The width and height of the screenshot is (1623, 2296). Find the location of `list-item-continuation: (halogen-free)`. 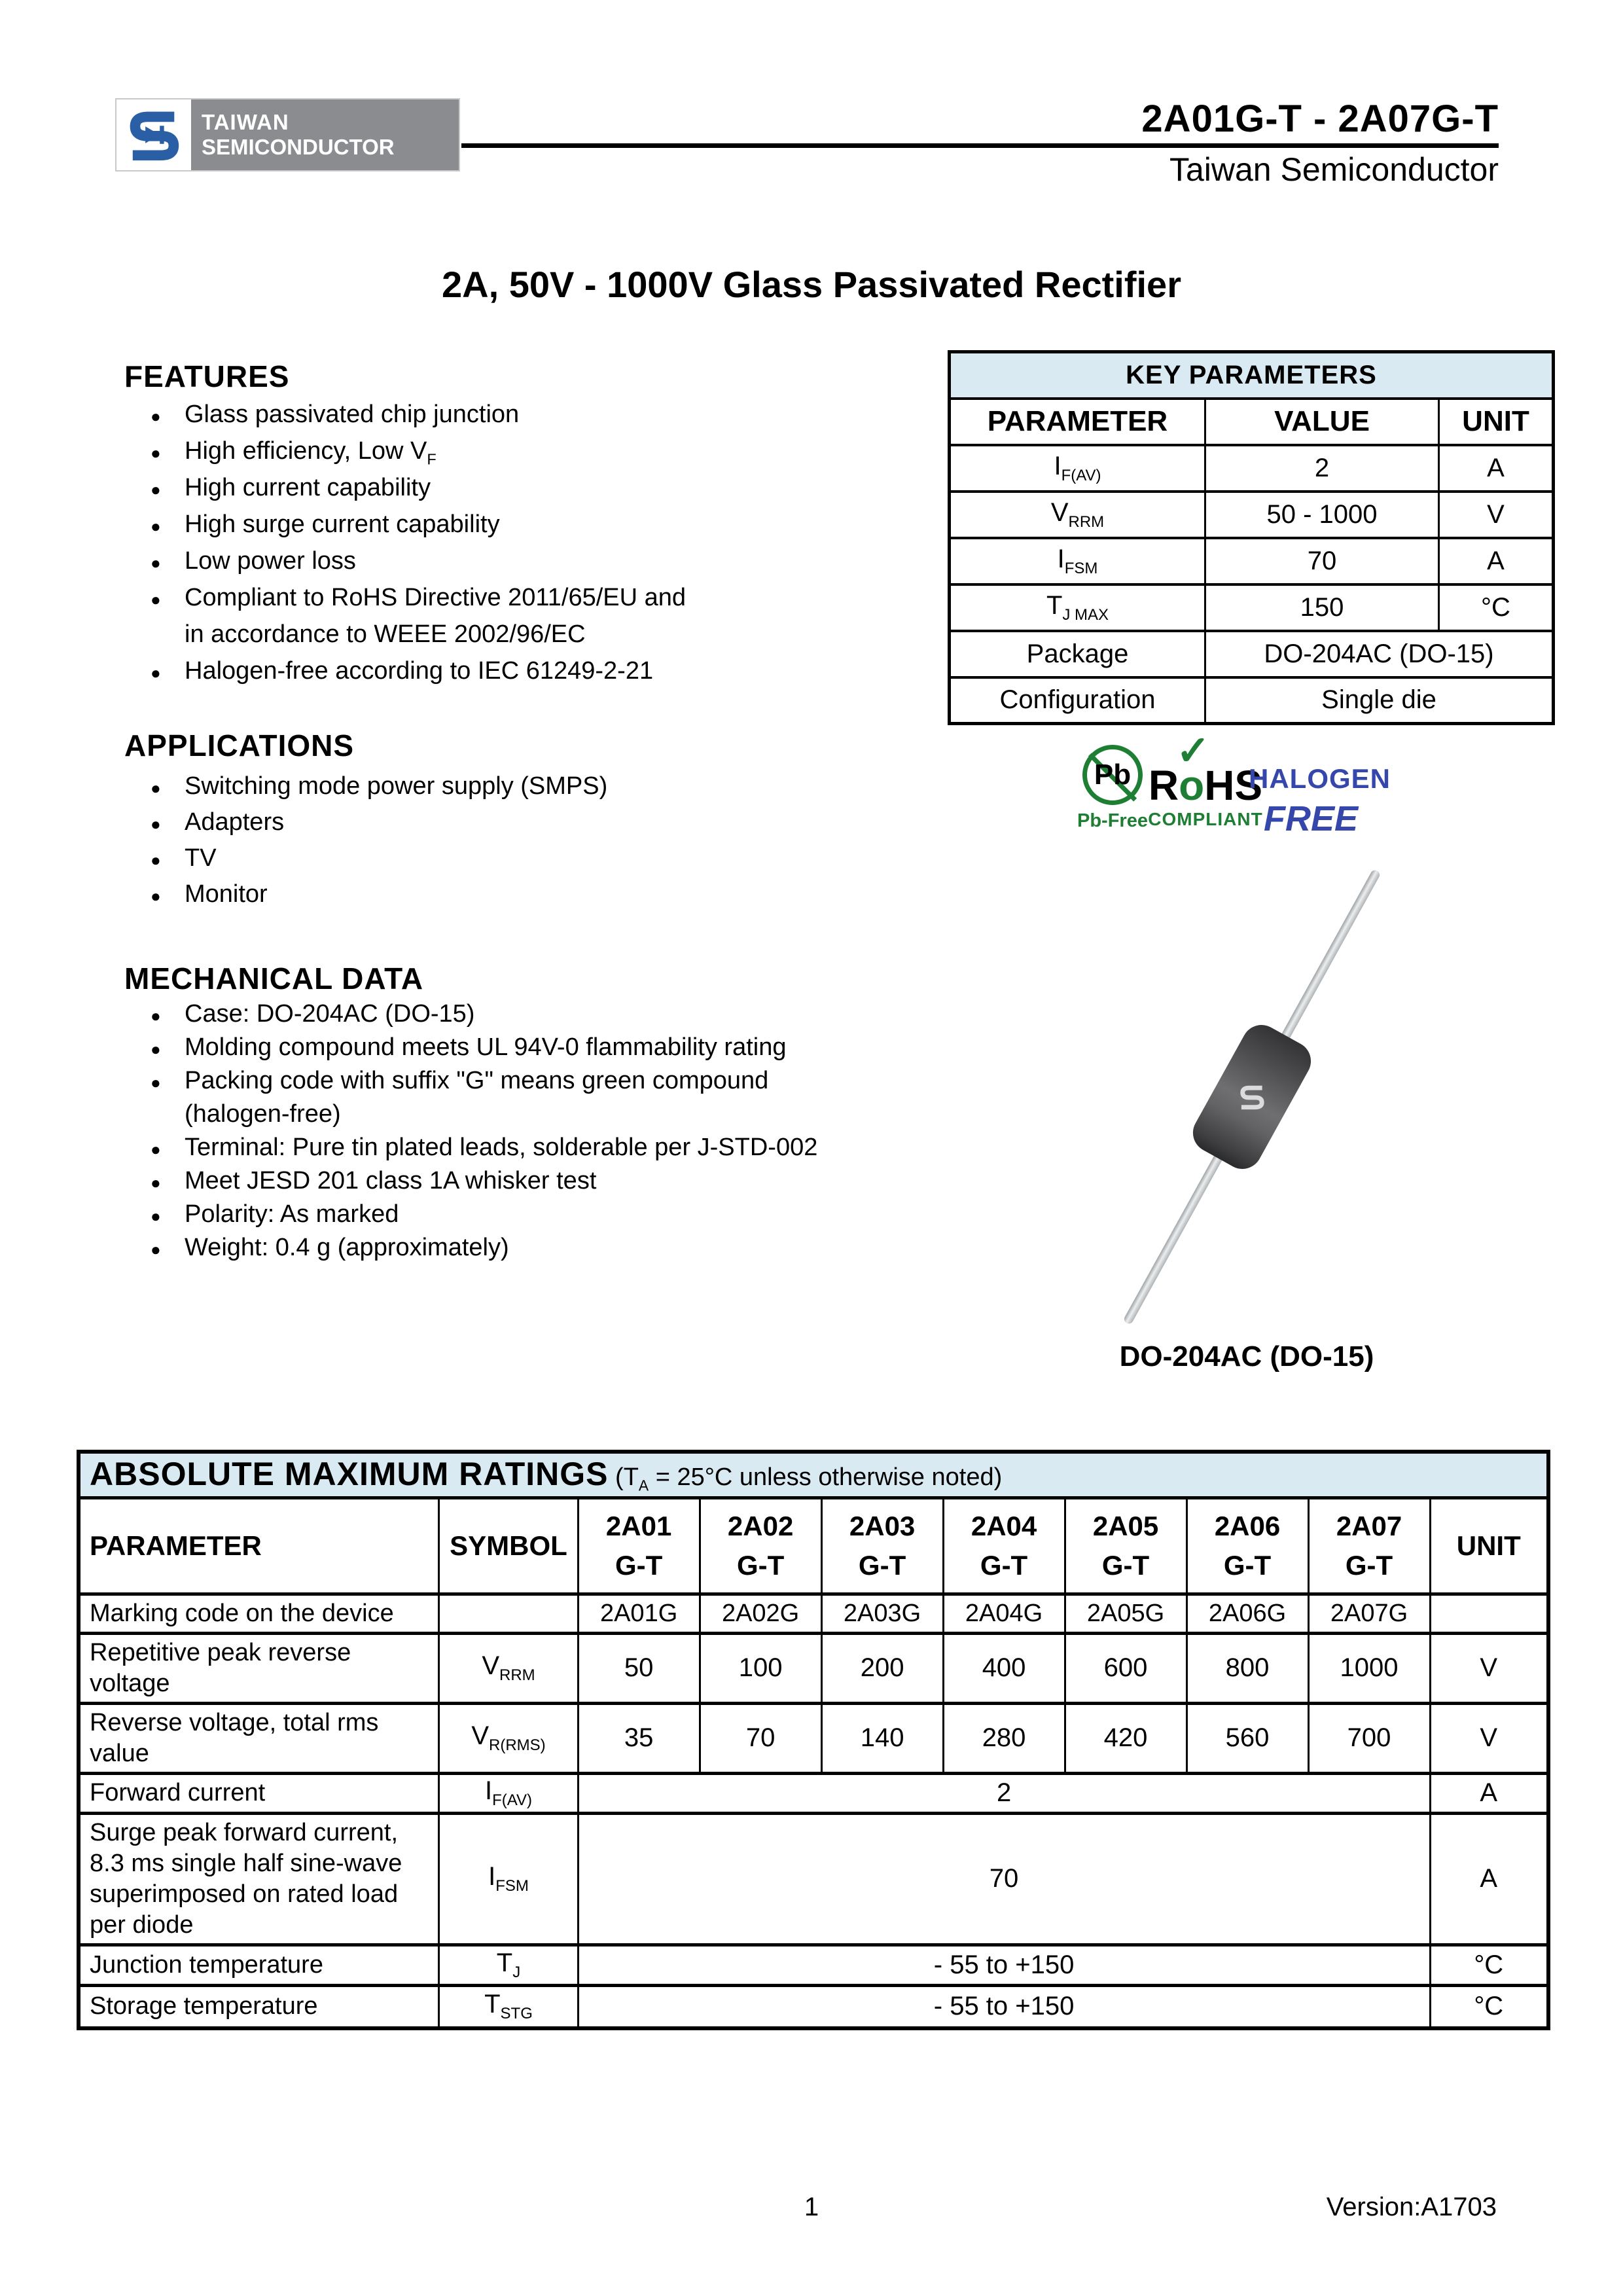

list-item-continuation: (halogen-free) is located at coordinates (536, 1117).